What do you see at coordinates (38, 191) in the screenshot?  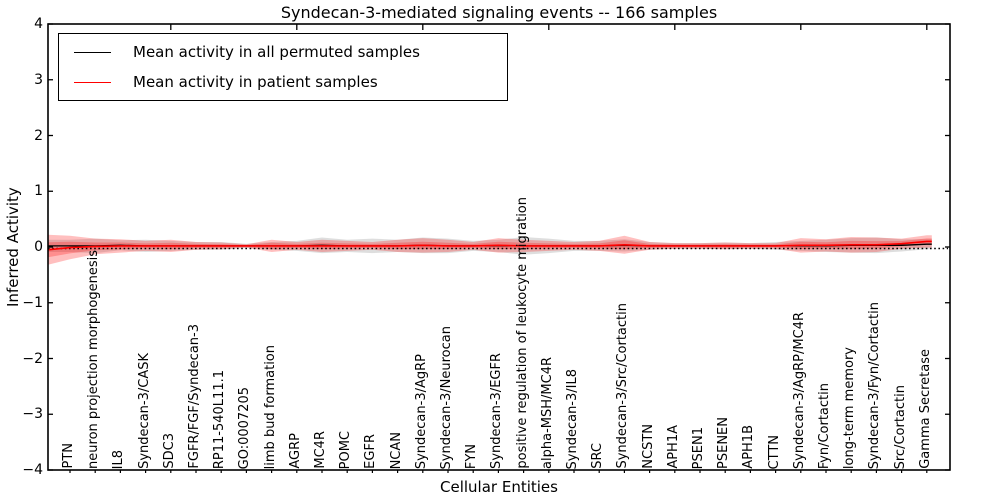 I see `y-tick-label: 1` at bounding box center [38, 191].